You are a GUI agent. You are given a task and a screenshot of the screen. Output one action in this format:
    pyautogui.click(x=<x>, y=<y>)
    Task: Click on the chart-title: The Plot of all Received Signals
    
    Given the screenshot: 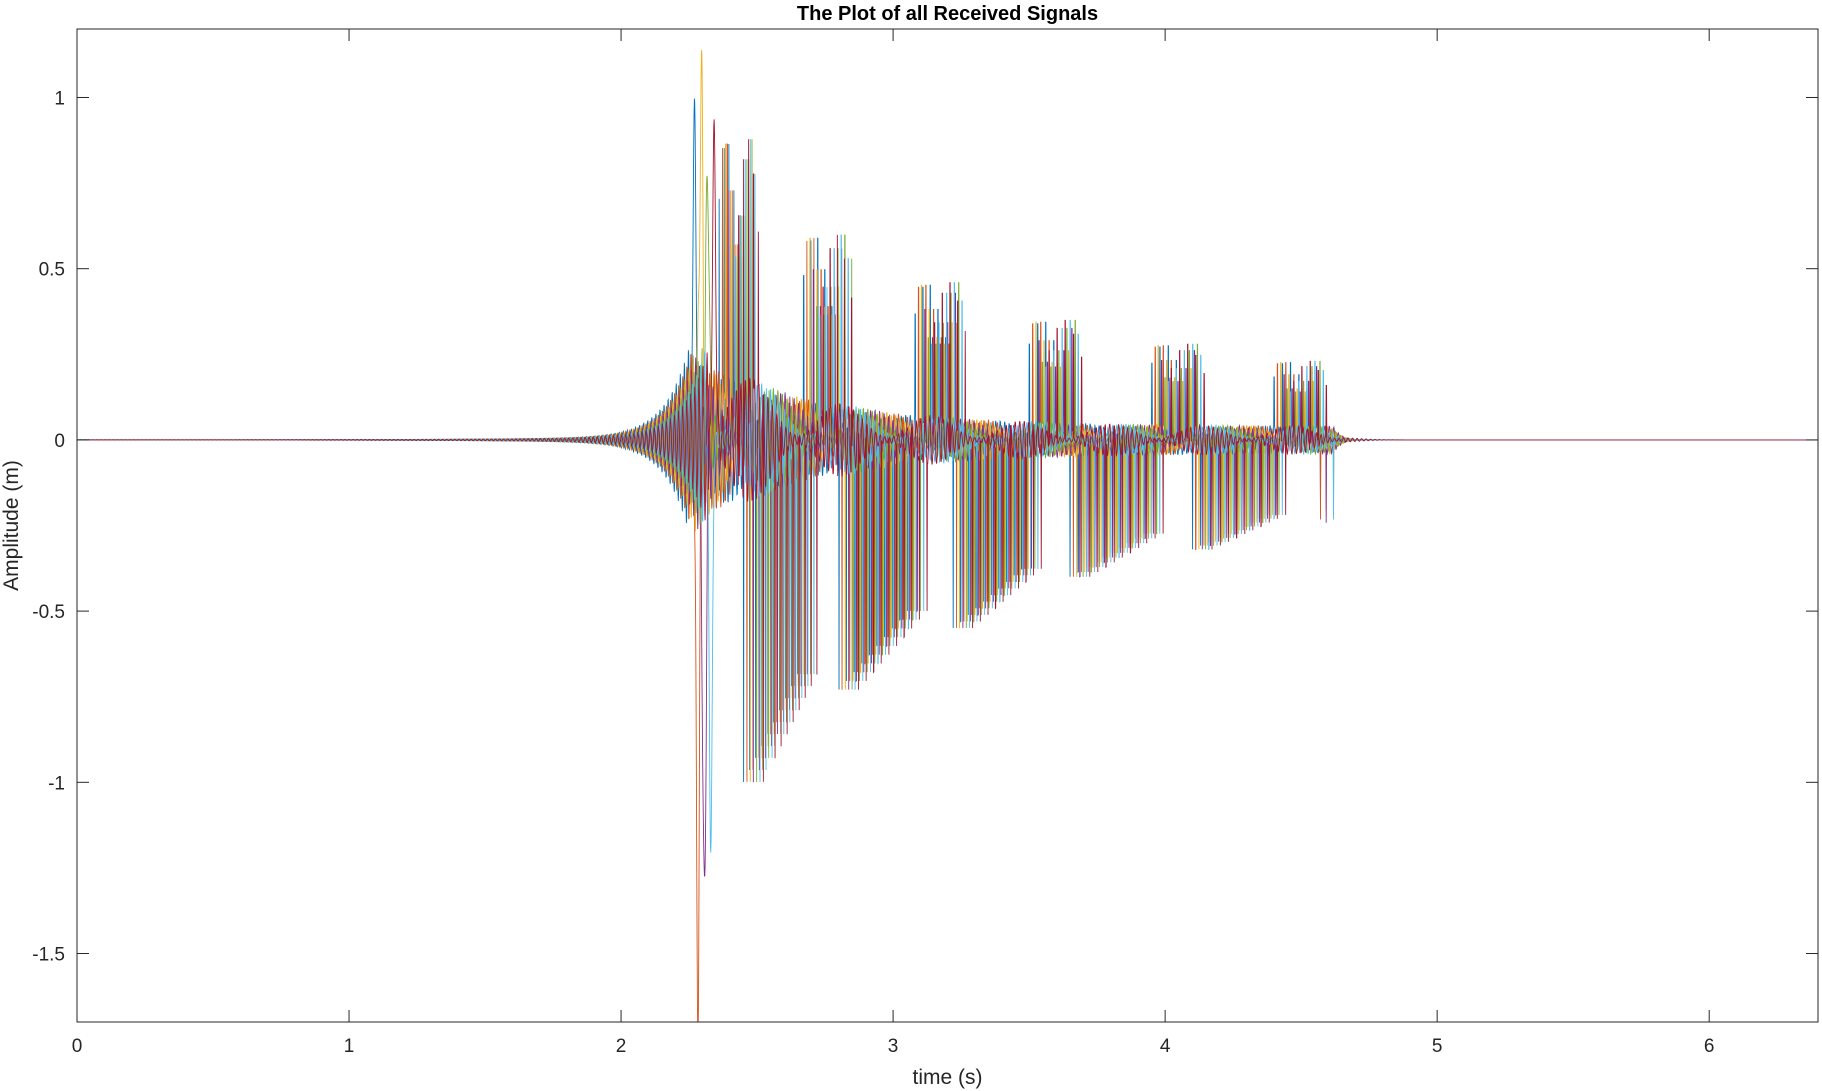 What is the action you would take?
    pyautogui.click(x=947, y=14)
    